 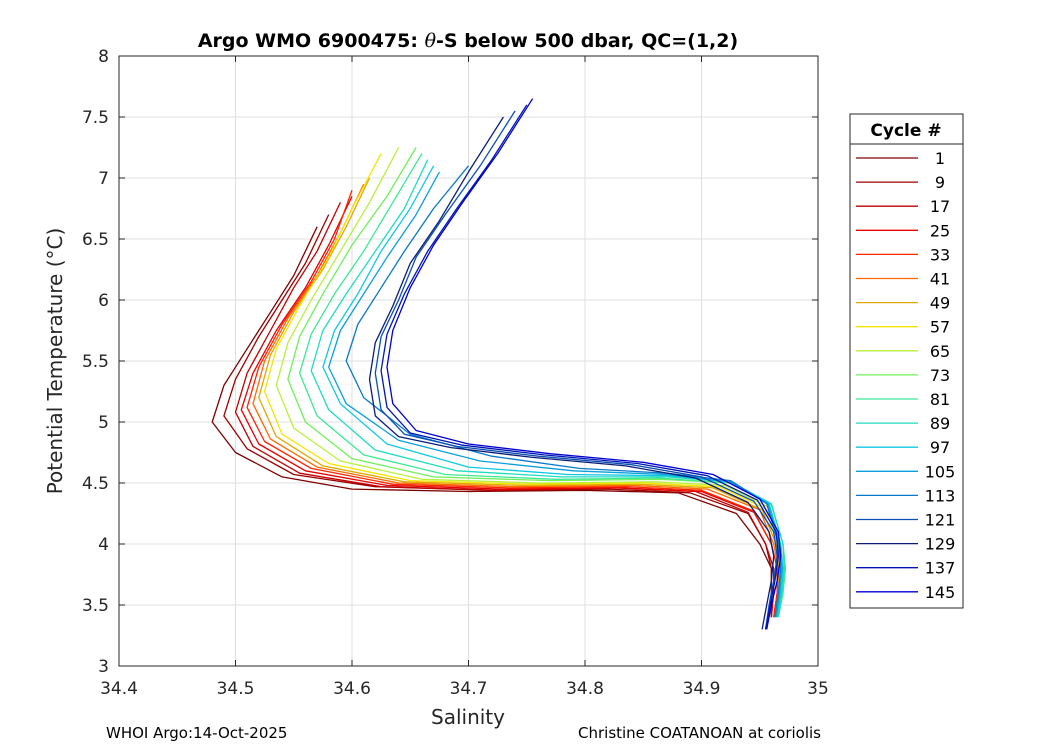 I want to click on legend-label-81: 81, so click(x=940, y=399).